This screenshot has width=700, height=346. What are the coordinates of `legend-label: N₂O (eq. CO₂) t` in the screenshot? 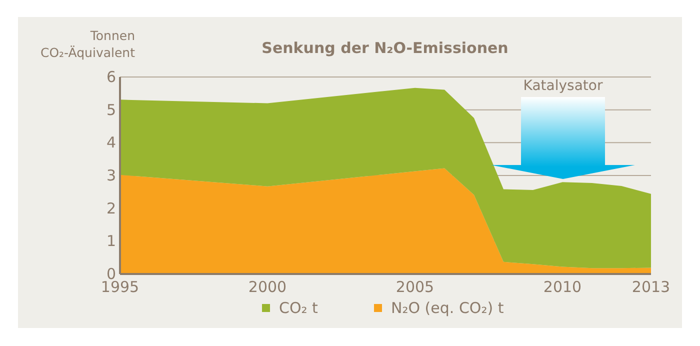 It's located at (447, 308).